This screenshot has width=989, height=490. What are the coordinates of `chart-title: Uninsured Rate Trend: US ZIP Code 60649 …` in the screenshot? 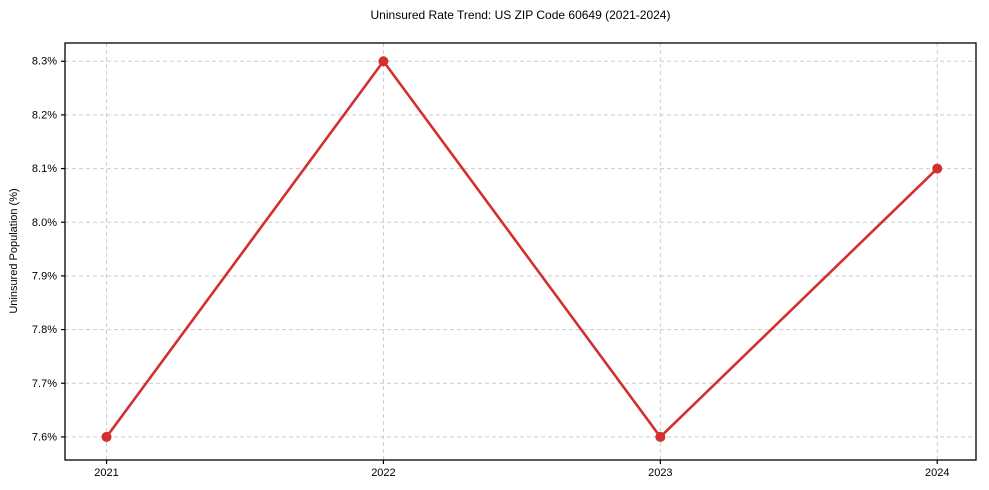 It's located at (520, 15).